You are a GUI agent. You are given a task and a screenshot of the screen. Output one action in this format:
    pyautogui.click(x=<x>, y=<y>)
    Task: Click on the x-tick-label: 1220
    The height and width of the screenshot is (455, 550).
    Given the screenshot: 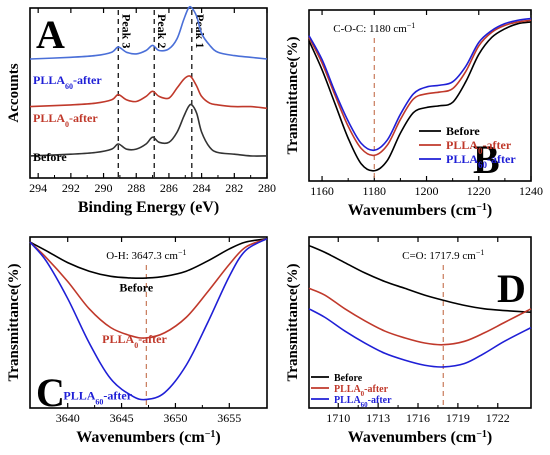 What is the action you would take?
    pyautogui.click(x=479, y=191)
    